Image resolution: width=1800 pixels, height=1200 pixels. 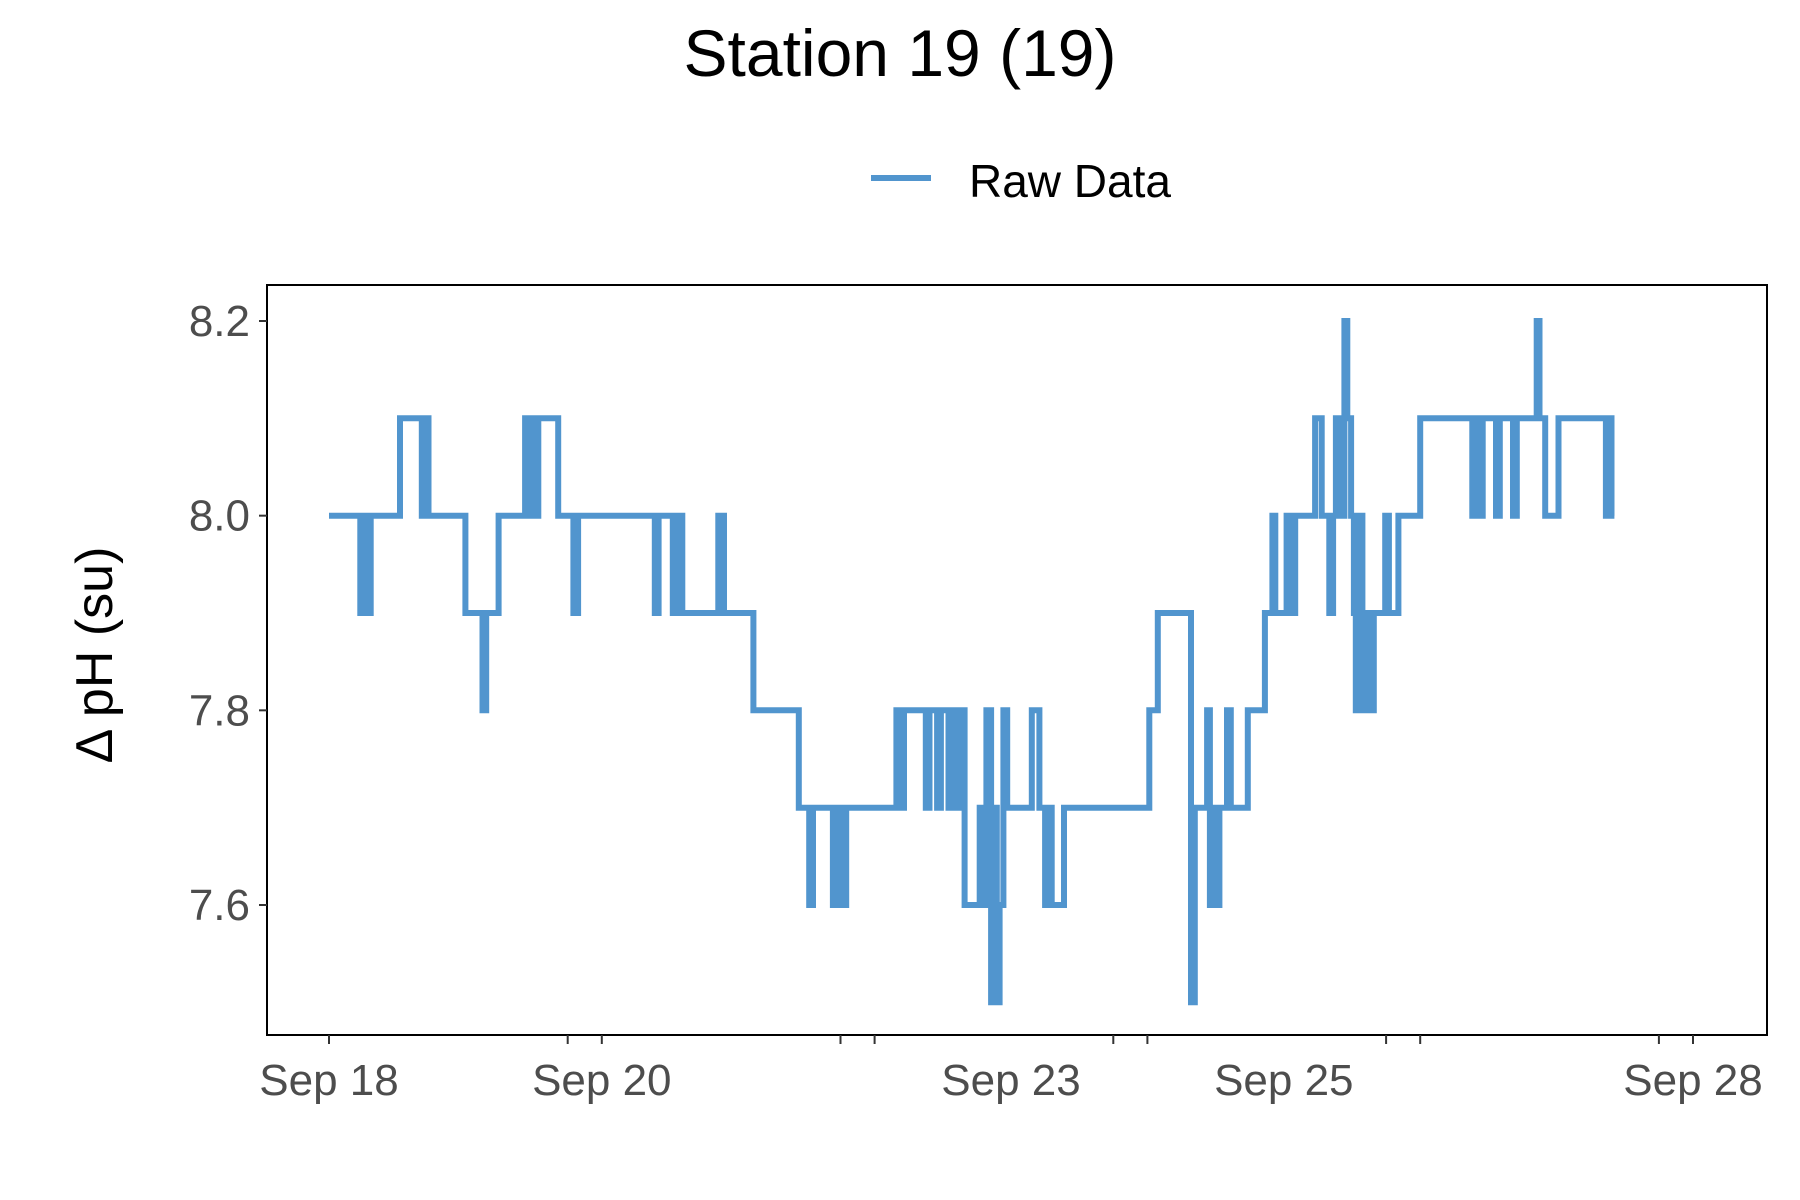 I want to click on y-tick-label: 7.8, so click(x=219, y=710).